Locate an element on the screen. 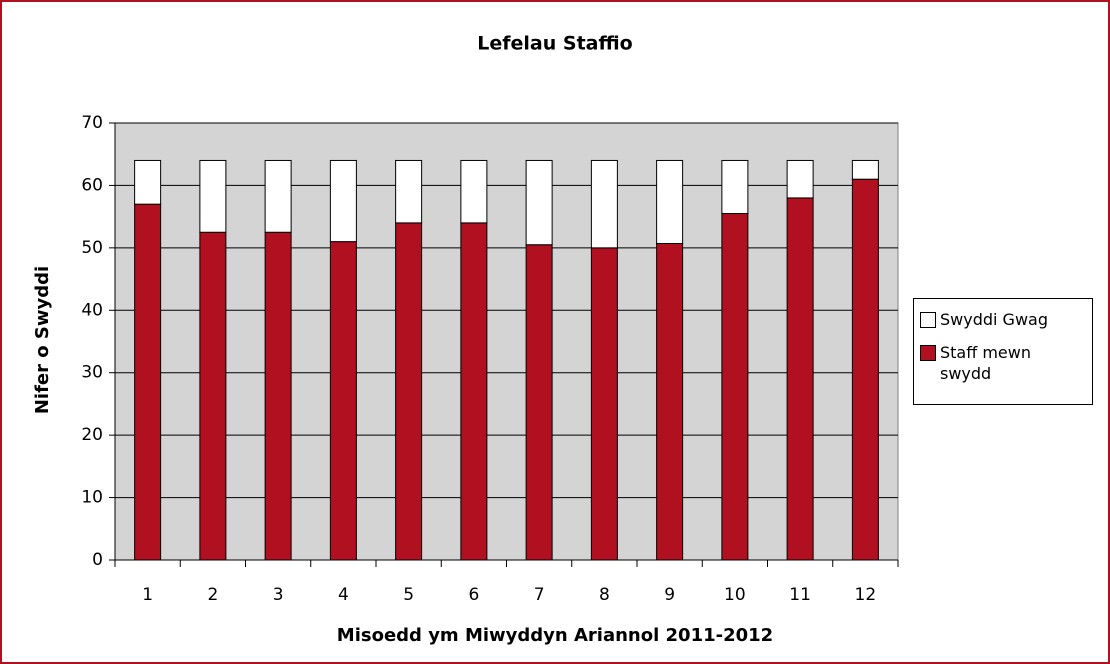  y-tick-label: 20 is located at coordinates (92, 435).